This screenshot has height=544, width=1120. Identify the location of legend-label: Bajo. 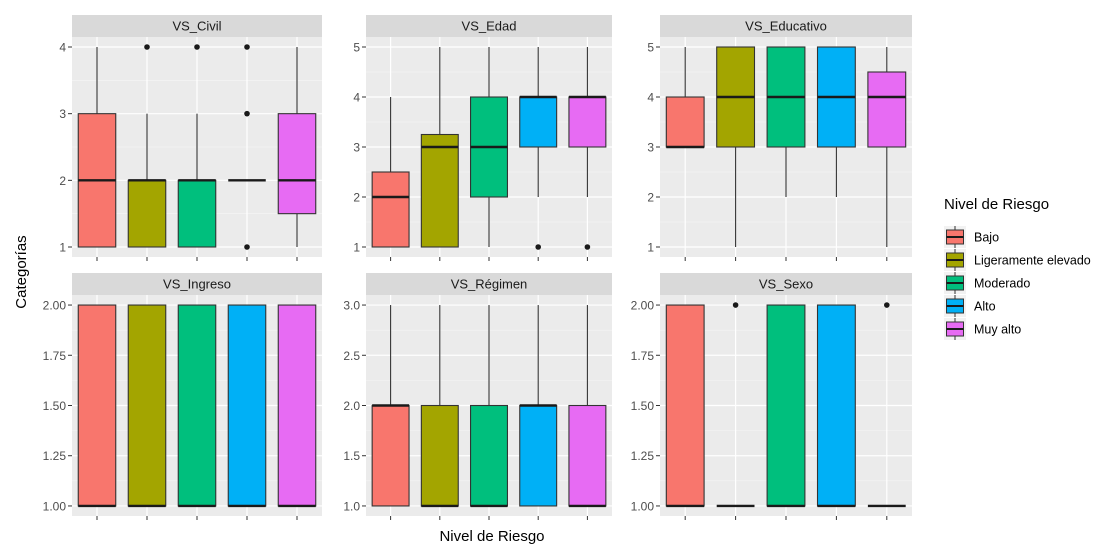
(986, 238).